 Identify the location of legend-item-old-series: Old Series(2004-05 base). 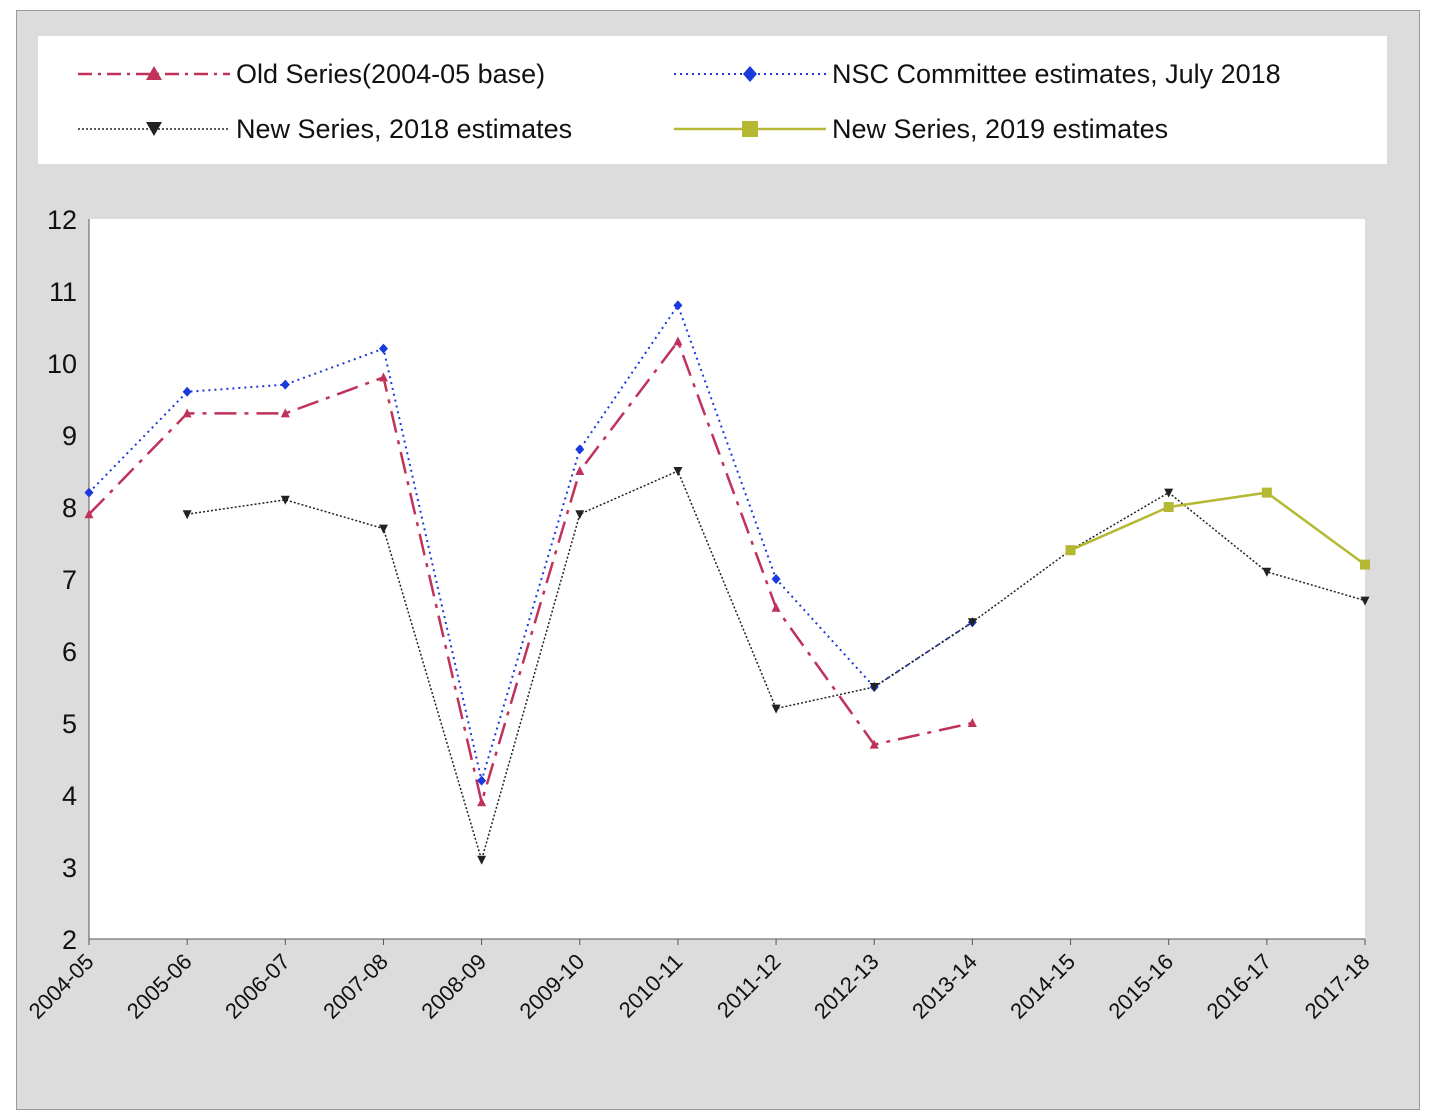
(311, 74).